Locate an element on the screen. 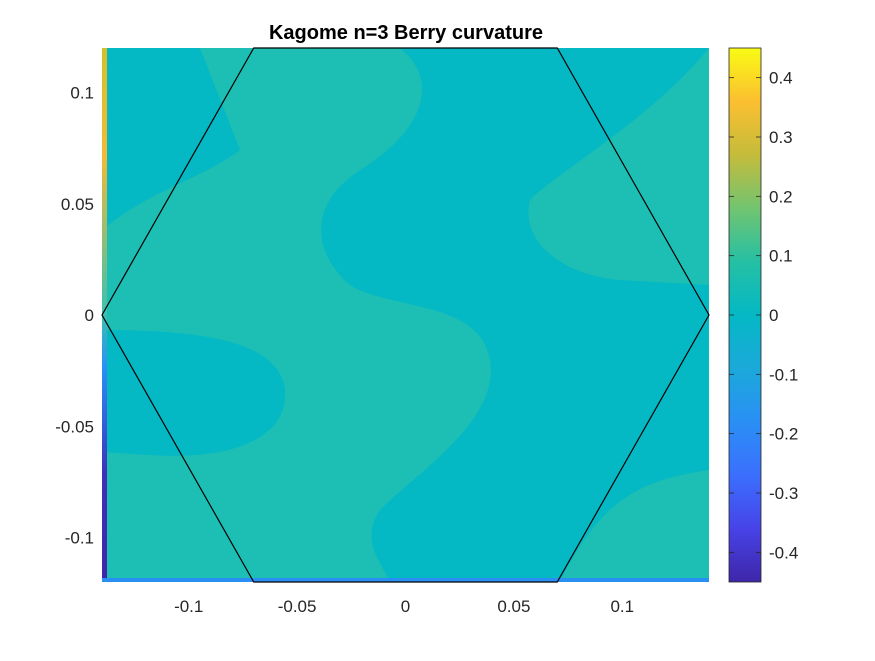 The width and height of the screenshot is (875, 661). x-tick-label: -0.05 is located at coordinates (297, 606).